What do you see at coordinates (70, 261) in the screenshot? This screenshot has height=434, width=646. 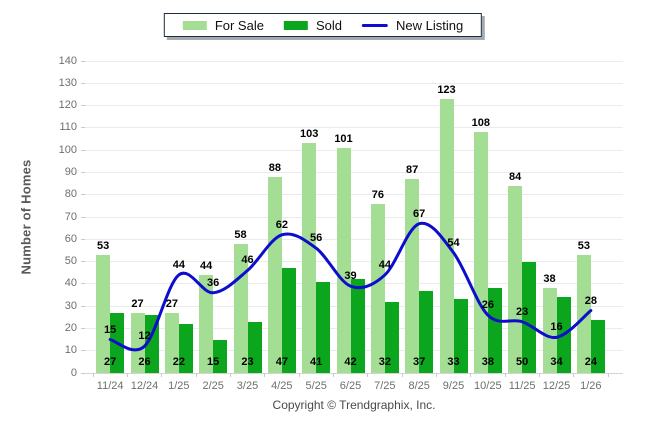 I see `y-tick-label: 50` at bounding box center [70, 261].